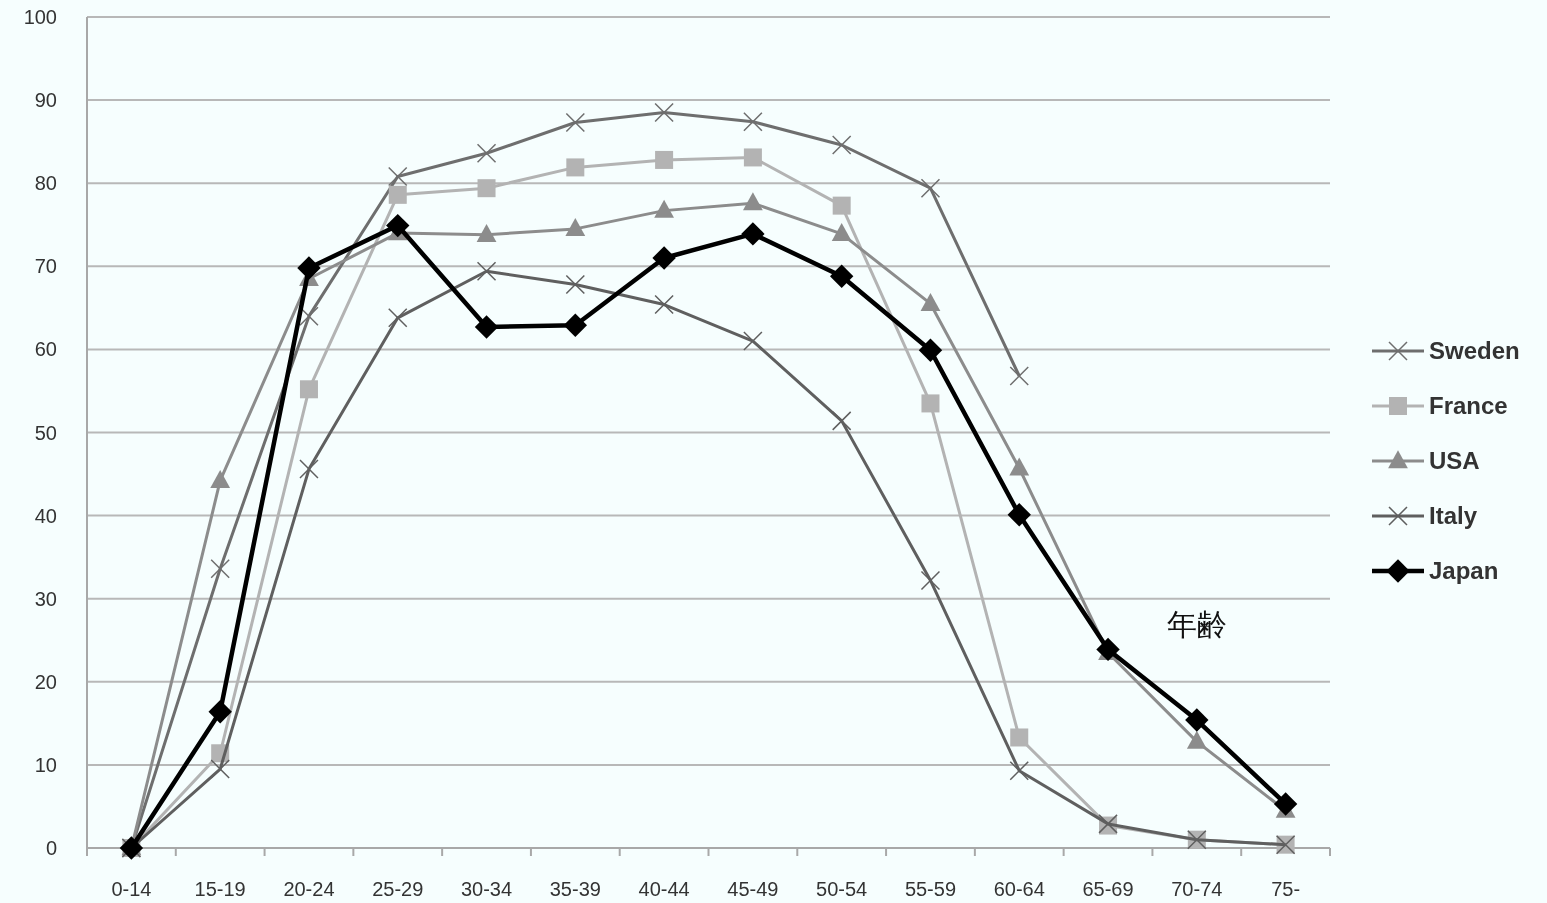 The image size is (1547, 903). What do you see at coordinates (1019, 889) in the screenshot?
I see `x-tick-label: 60-64` at bounding box center [1019, 889].